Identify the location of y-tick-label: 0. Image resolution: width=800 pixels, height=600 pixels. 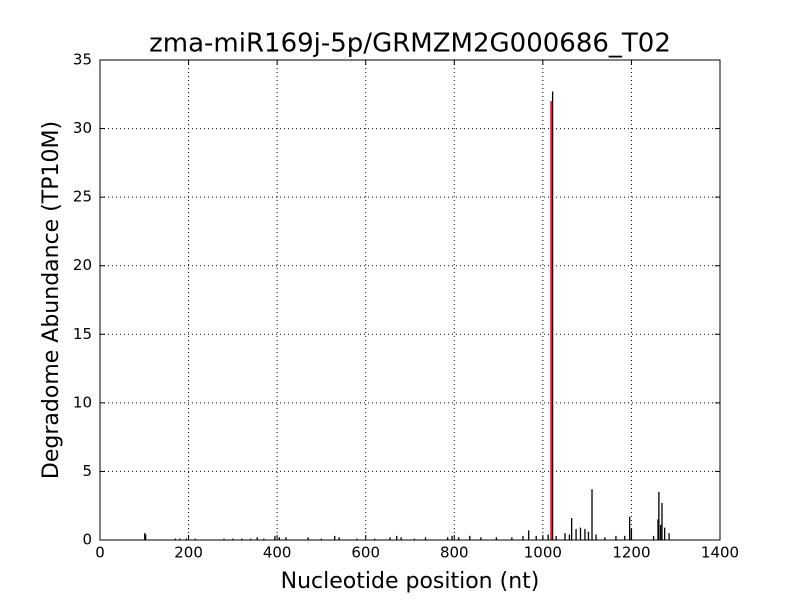
(87, 540).